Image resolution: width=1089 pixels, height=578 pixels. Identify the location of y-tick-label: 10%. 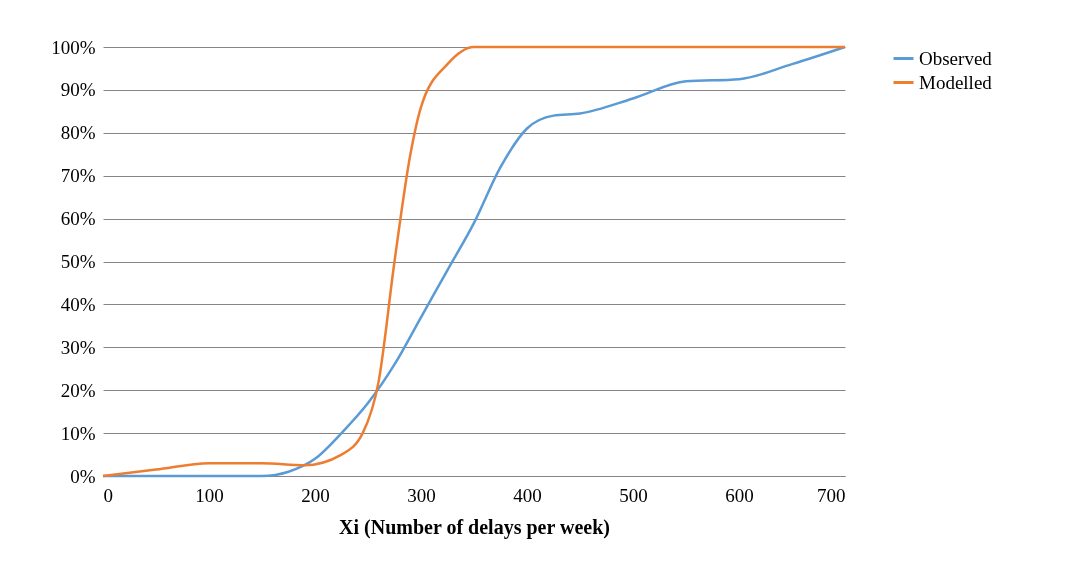
(78, 433).